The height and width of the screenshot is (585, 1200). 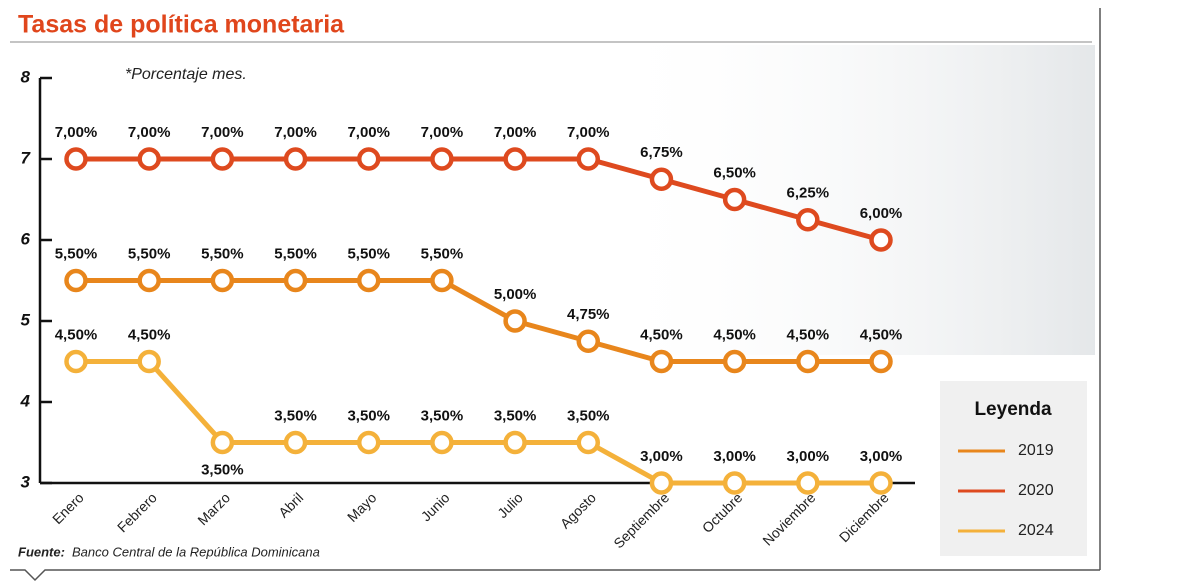 I want to click on y-tick-label: 8, so click(x=26, y=76).